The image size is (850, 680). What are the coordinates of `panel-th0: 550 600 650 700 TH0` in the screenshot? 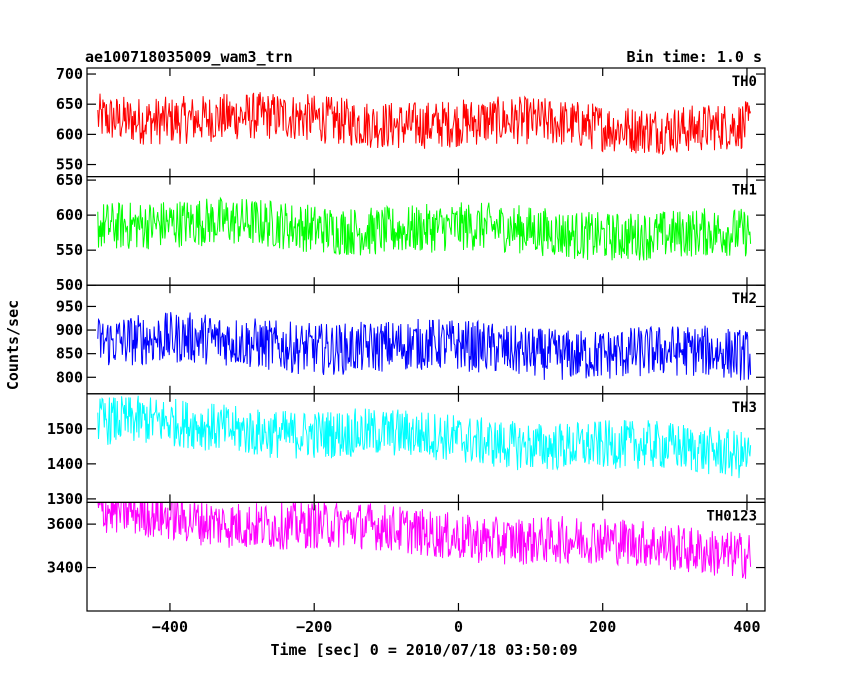 It's located at (411, 121).